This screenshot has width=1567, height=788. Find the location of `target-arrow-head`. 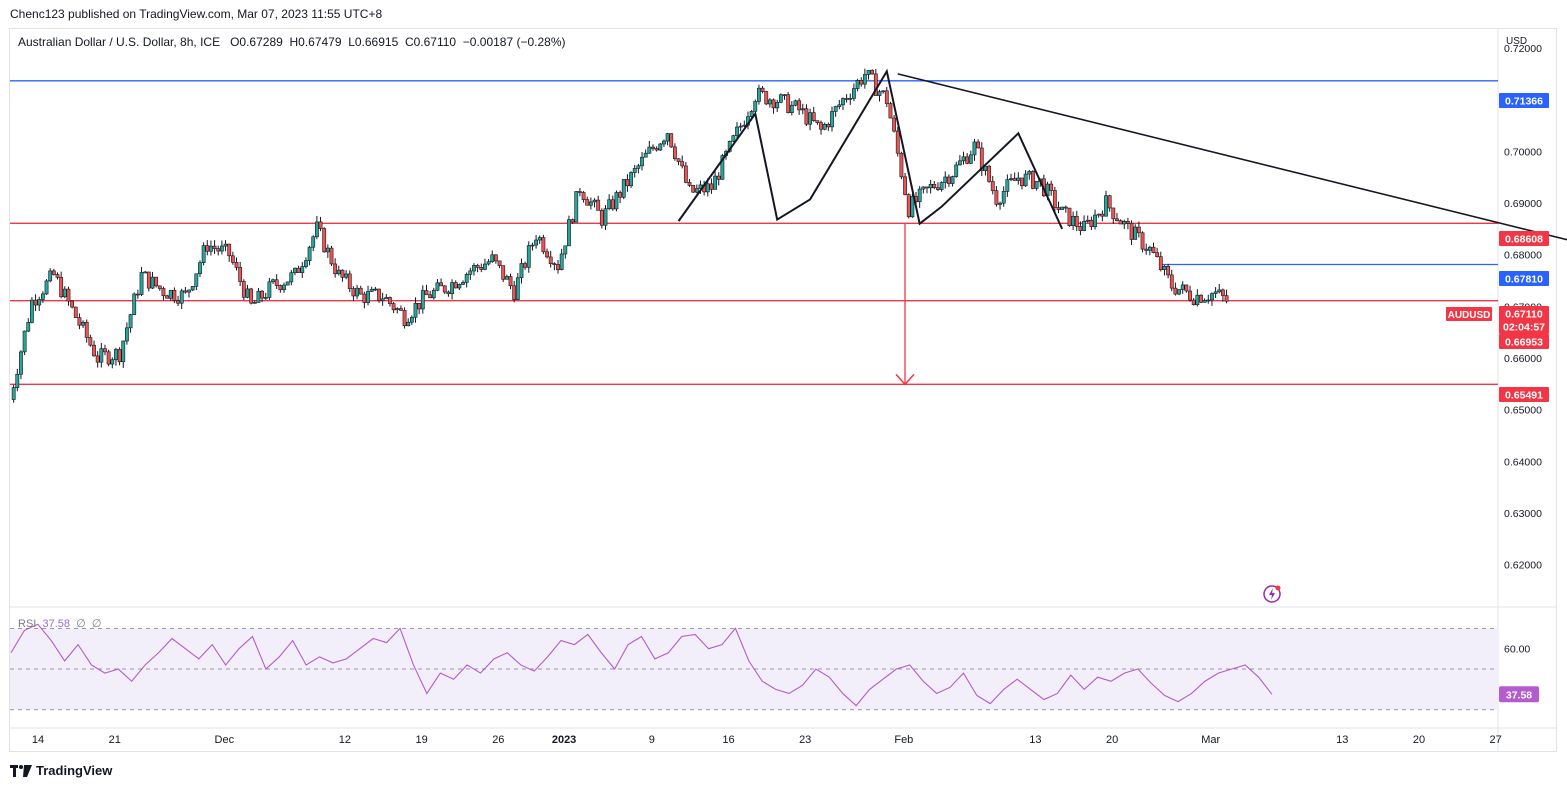

target-arrow-head is located at coordinates (905, 379).